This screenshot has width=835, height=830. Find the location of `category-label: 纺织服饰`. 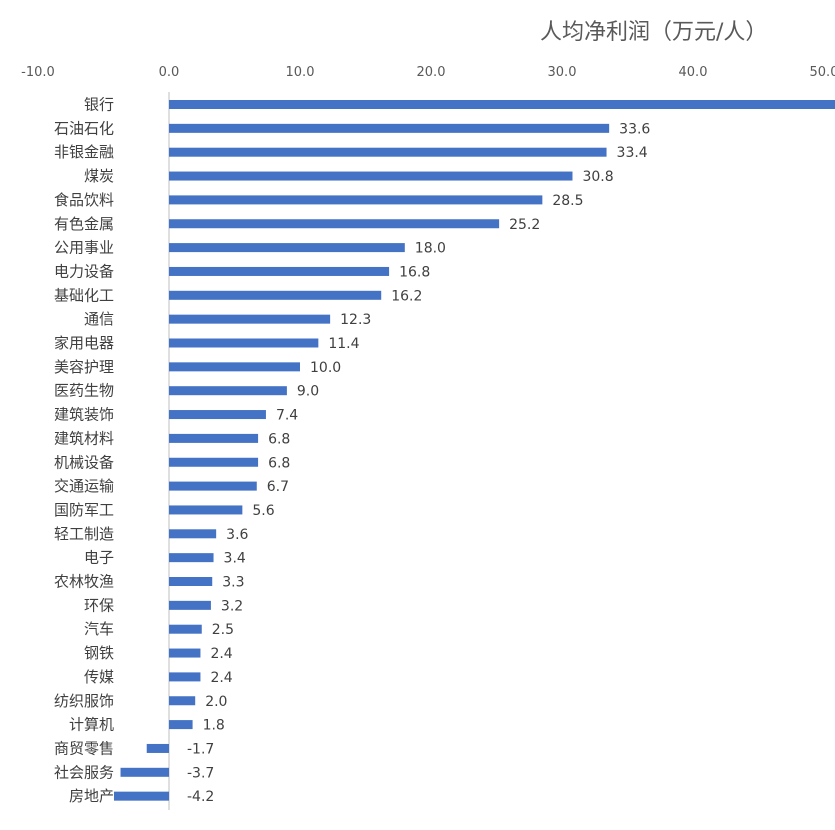

category-label: 纺织服饰 is located at coordinates (84, 701).